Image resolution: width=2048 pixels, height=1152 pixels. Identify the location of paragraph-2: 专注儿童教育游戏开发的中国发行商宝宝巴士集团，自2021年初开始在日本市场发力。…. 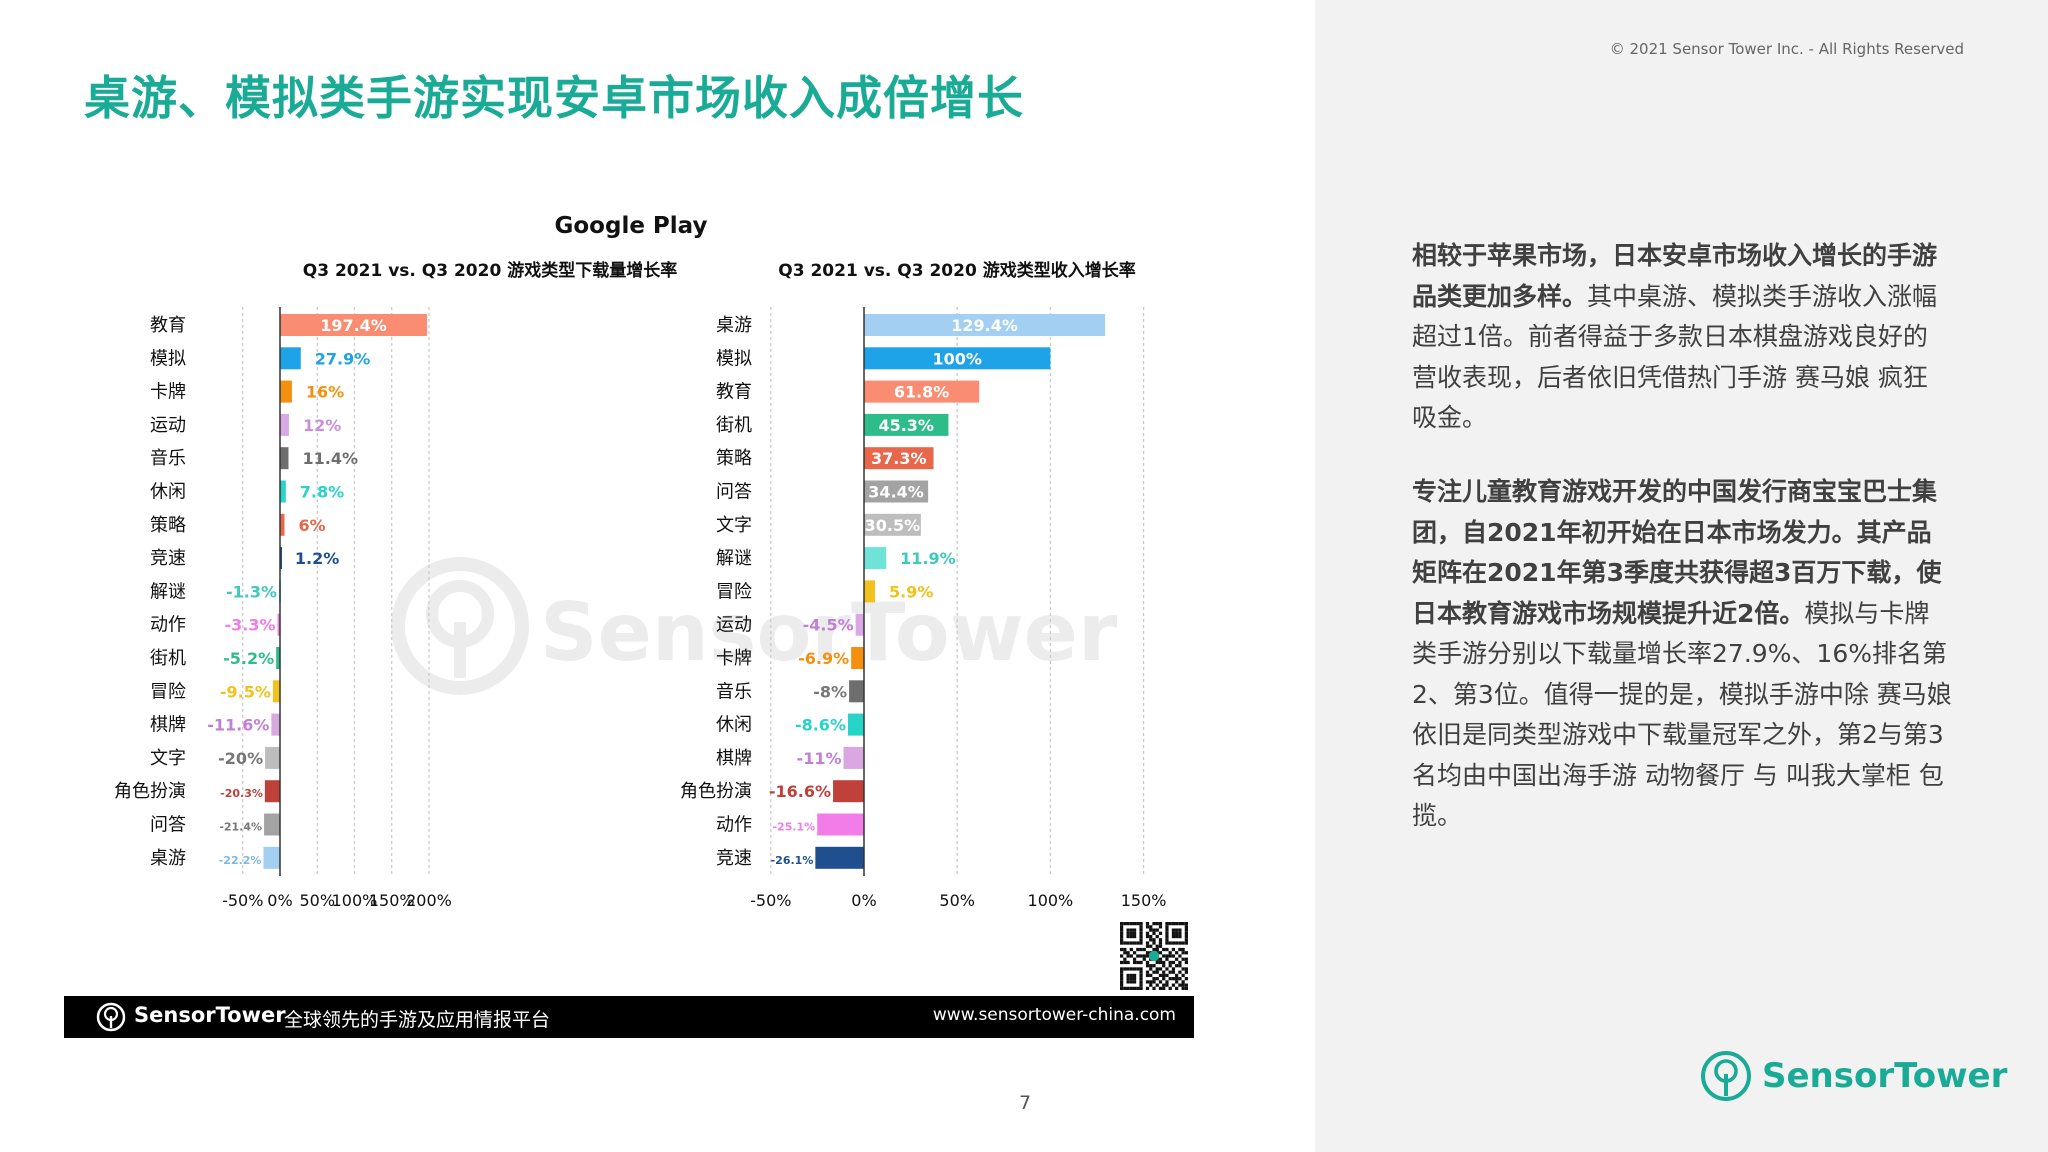
(1682, 654).